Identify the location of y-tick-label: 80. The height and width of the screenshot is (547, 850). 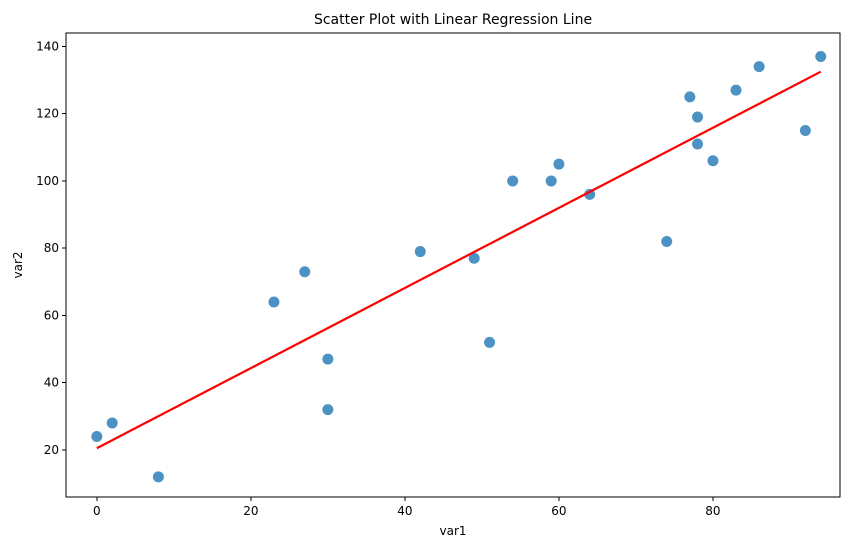
(51, 248).